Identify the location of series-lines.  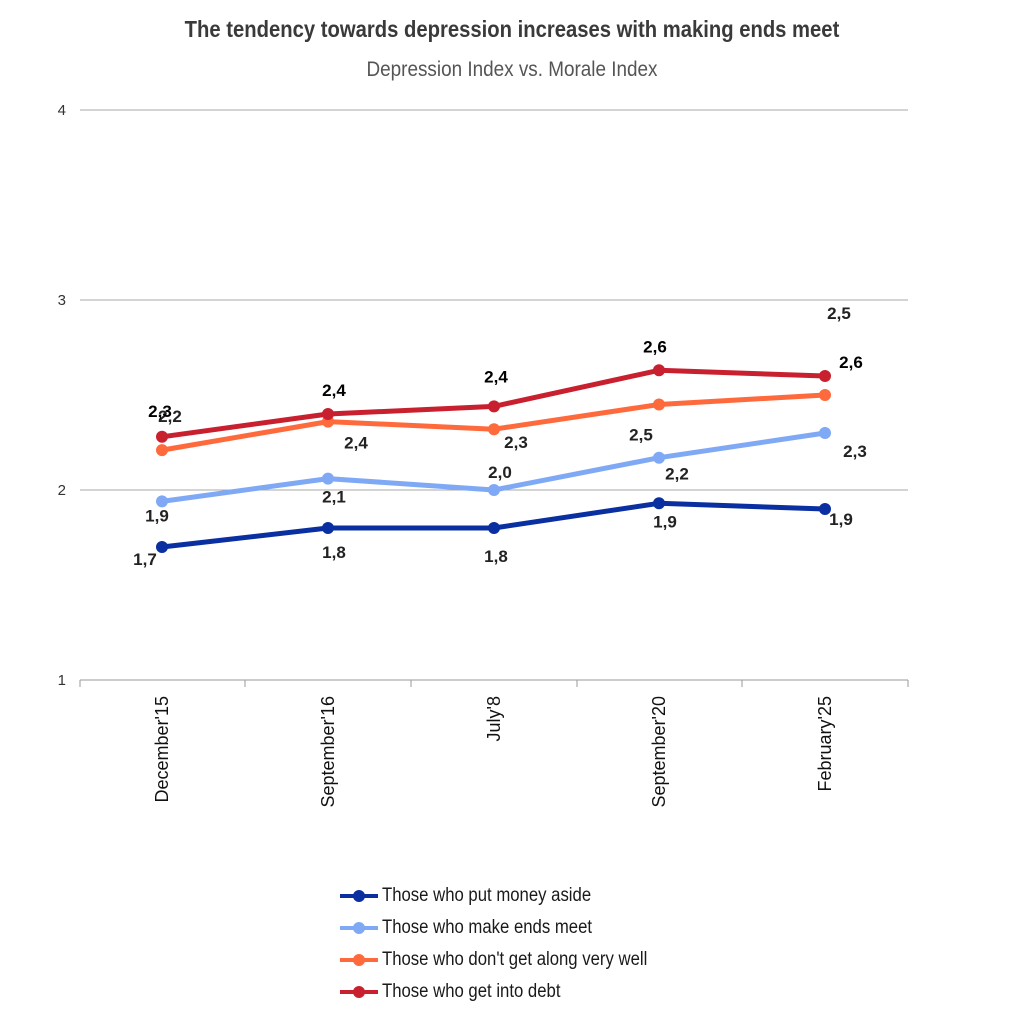
(493, 458).